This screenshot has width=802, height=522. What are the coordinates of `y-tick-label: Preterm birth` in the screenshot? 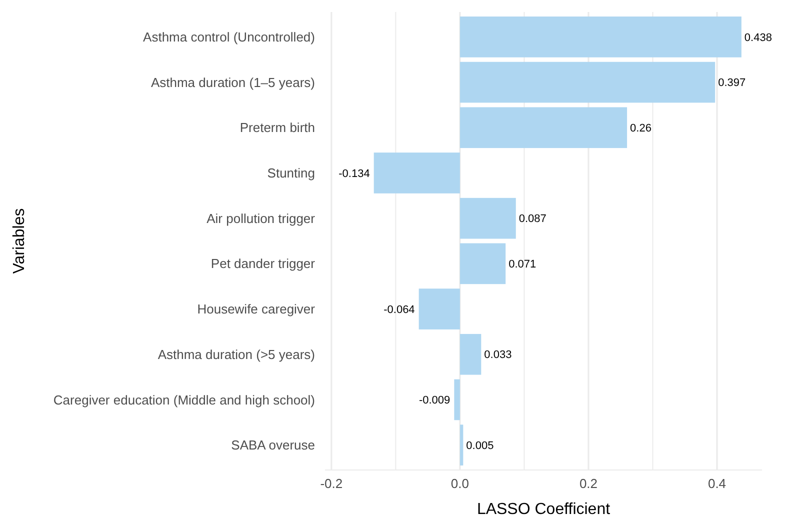 It's located at (277, 128).